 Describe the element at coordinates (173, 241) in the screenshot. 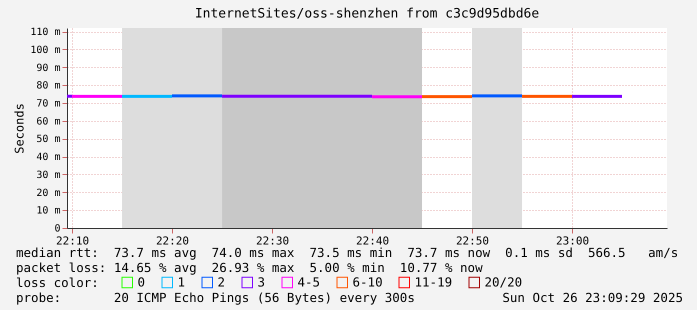

I see `x-tick-label: 22:20` at that location.